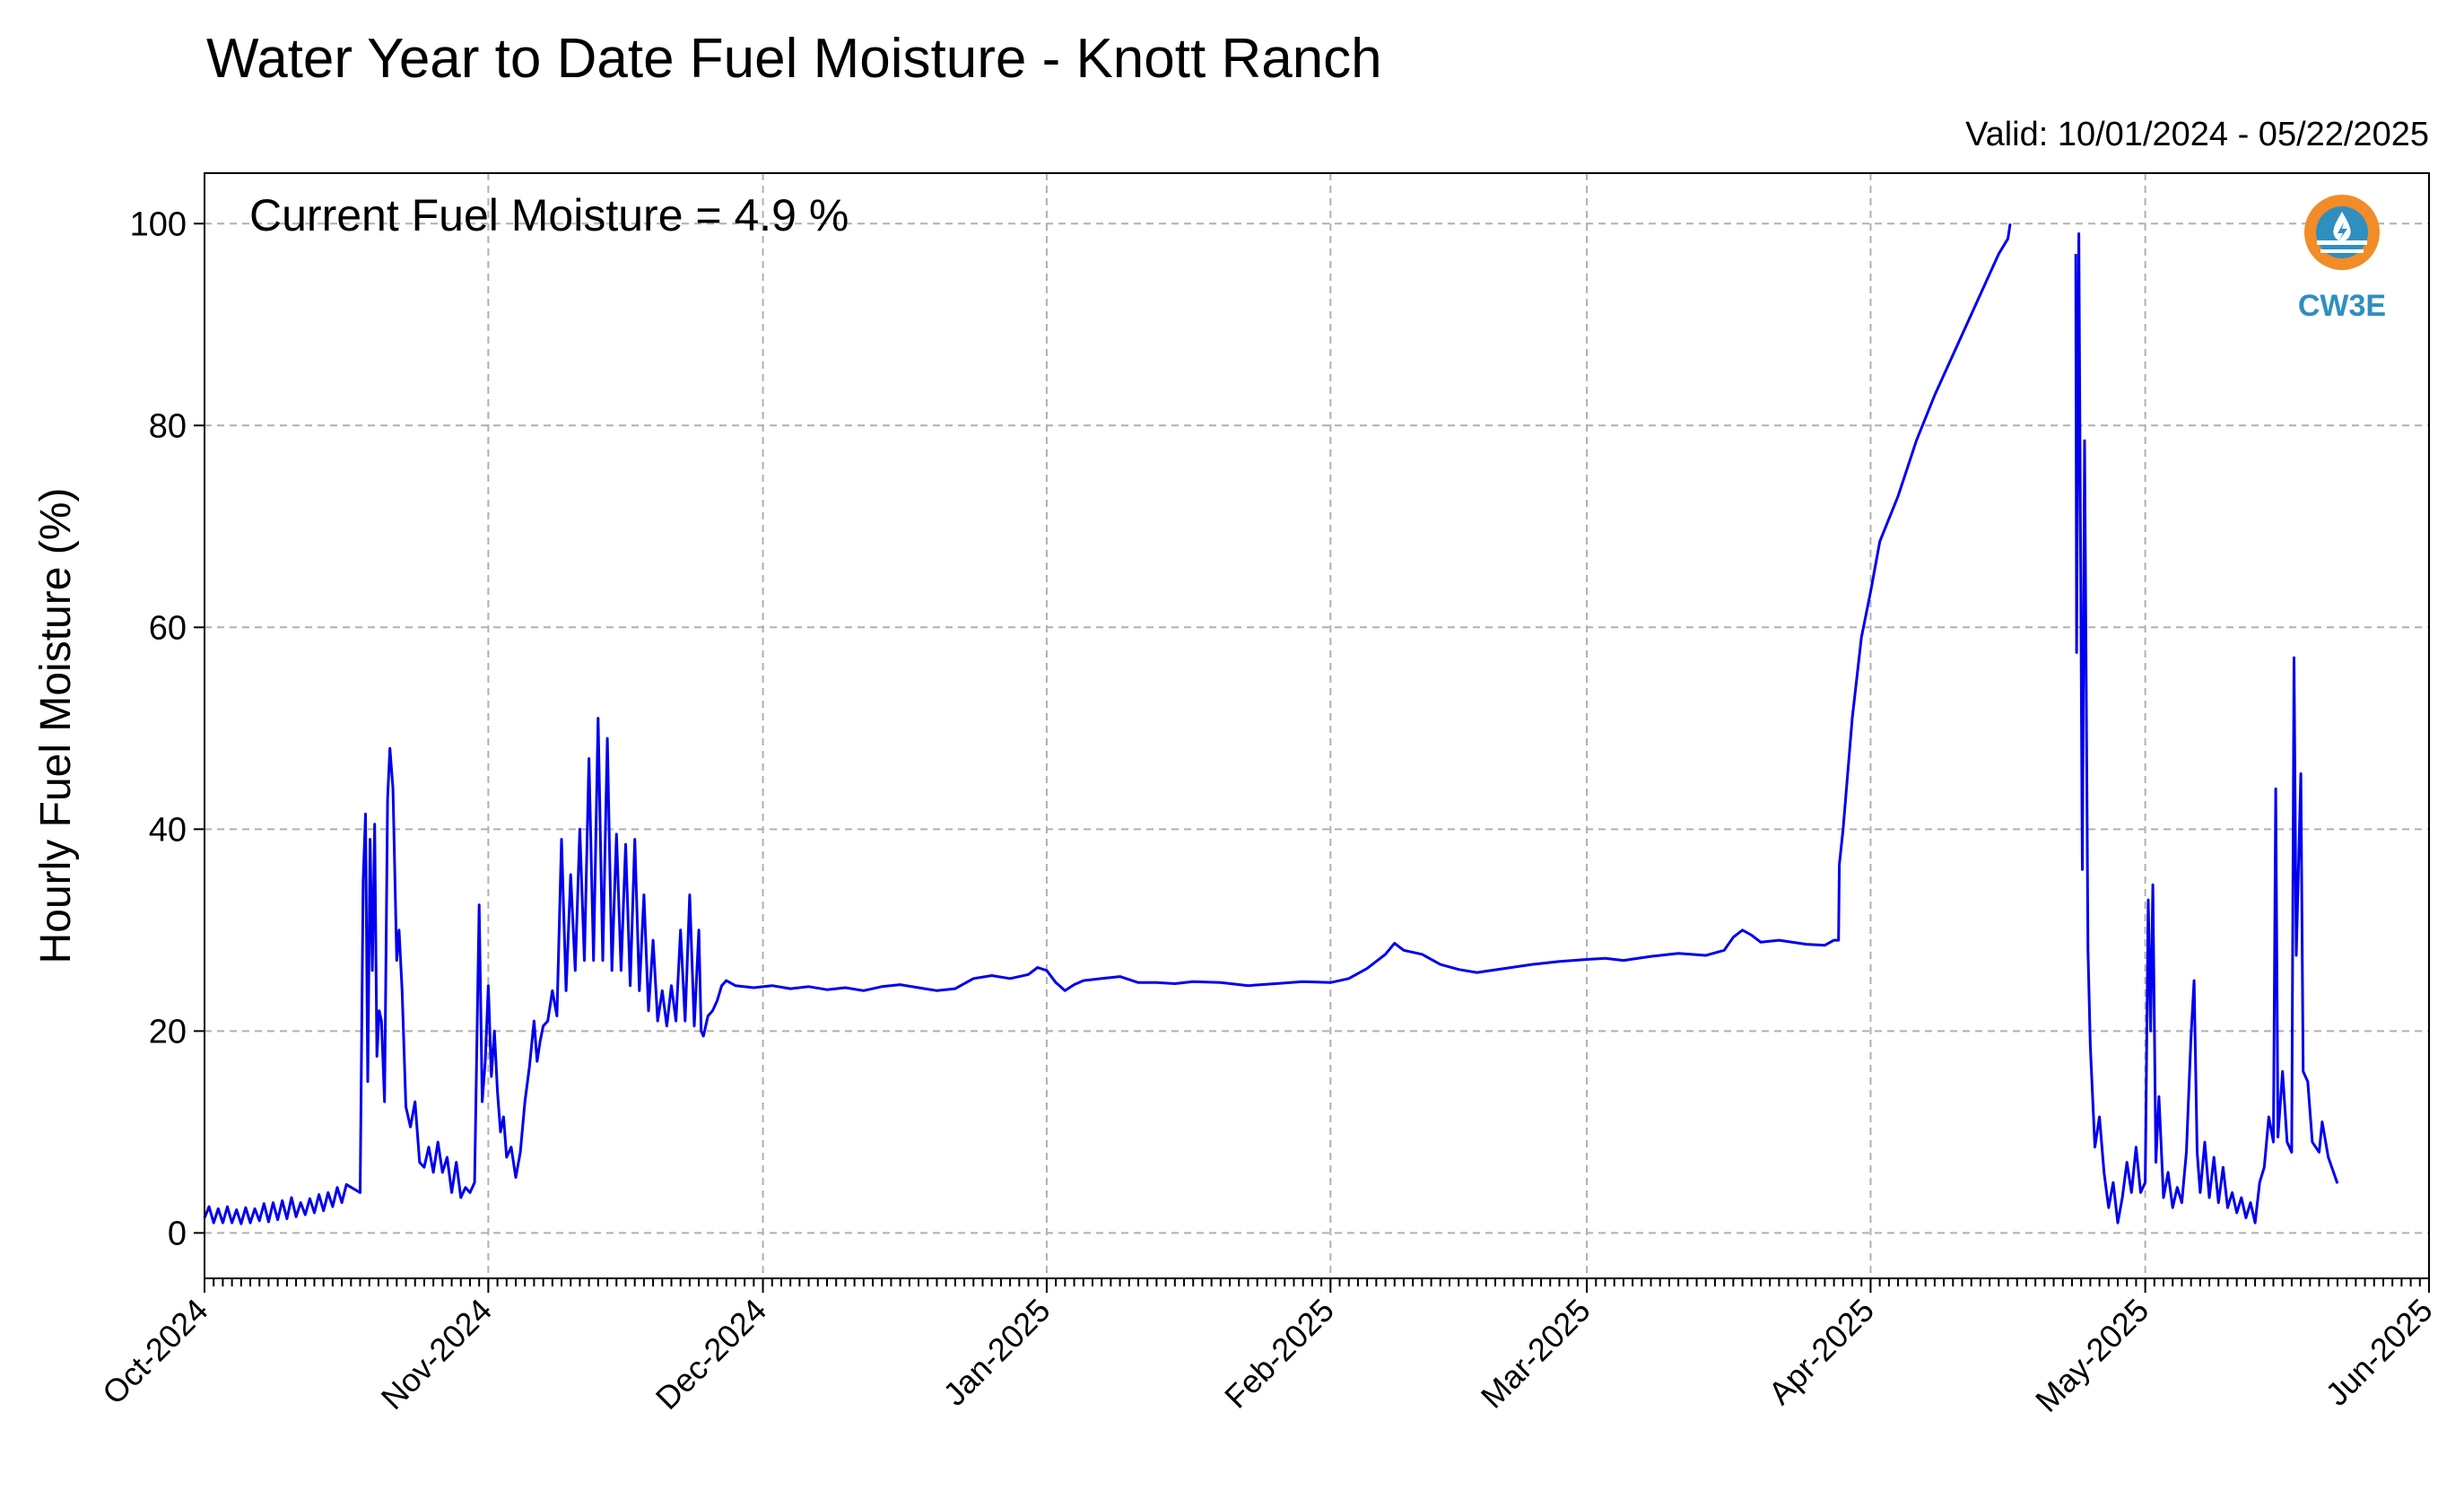 Image resolution: width=2464 pixels, height=1508 pixels. I want to click on x-tick-label: May-2025, so click(2091, 1355).